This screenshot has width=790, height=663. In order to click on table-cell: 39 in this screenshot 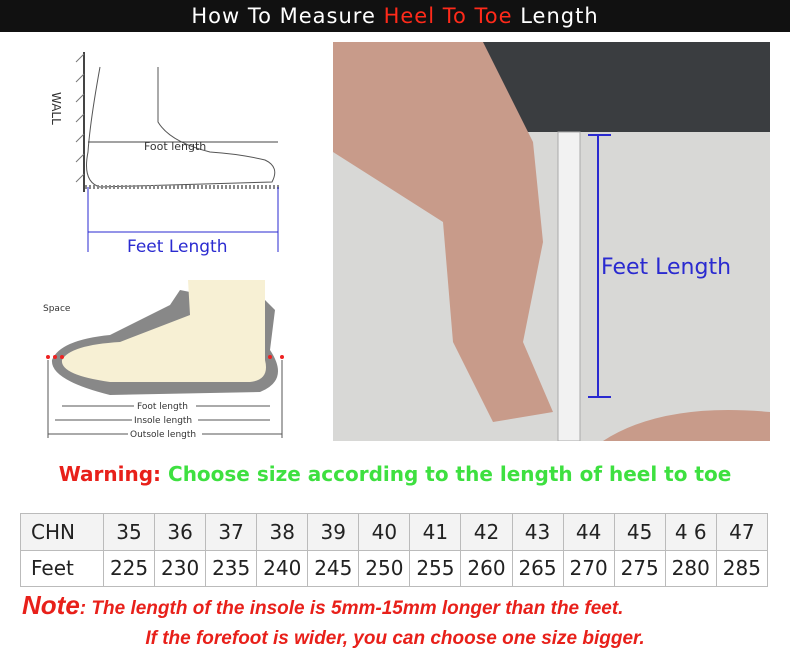, I will do `click(333, 532)`.